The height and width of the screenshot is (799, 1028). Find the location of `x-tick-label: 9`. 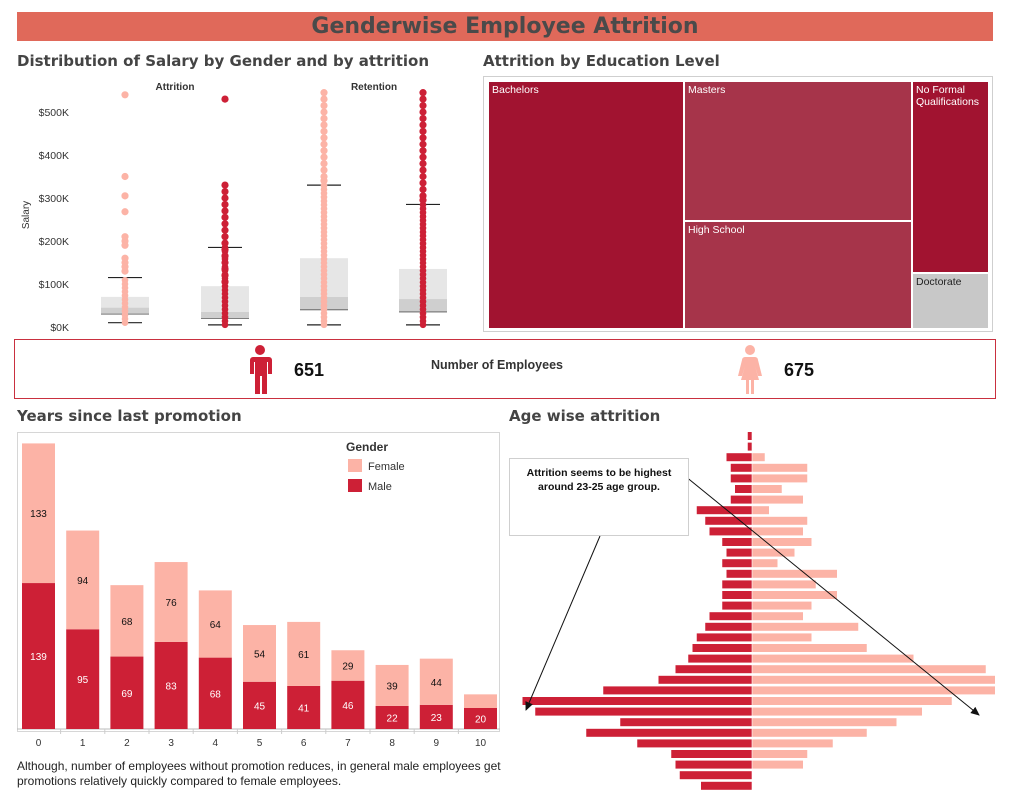

x-tick-label: 9 is located at coordinates (437, 743).